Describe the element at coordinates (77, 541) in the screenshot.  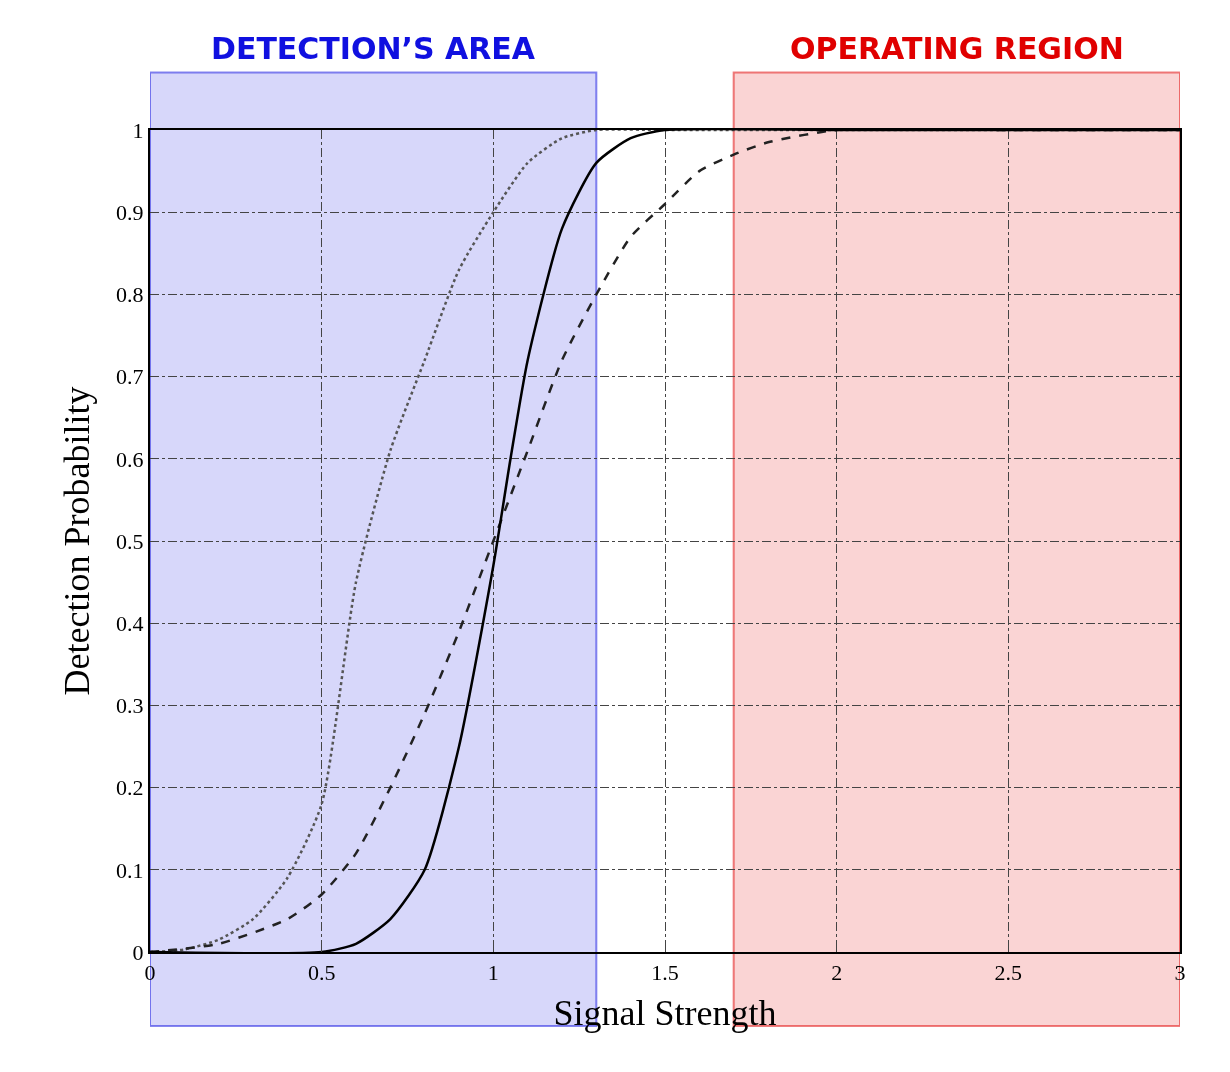
I see `y-axis-title: Detection Probability` at that location.